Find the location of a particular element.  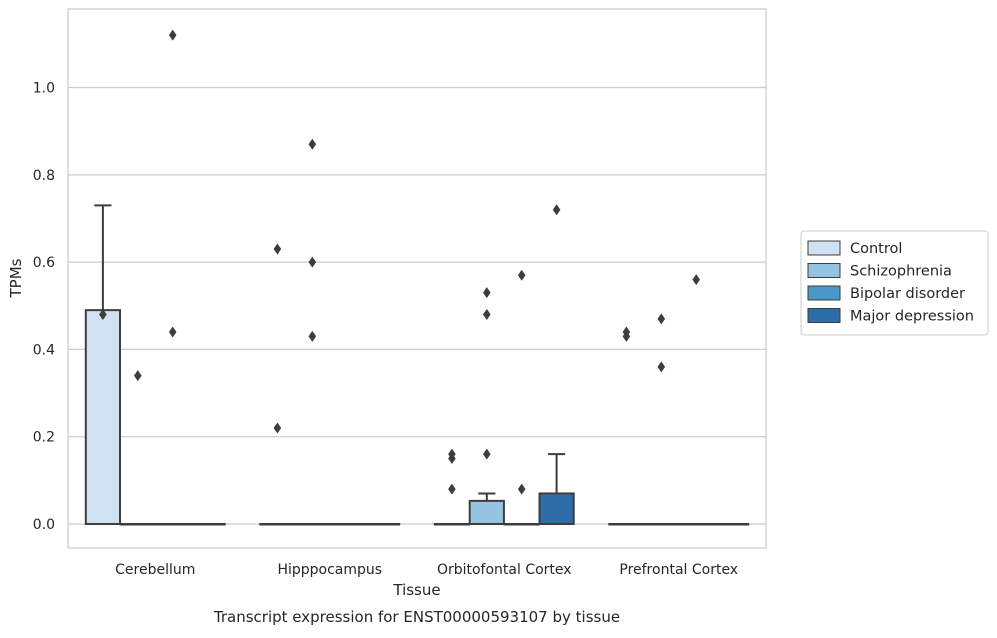

y-tick-label: 0.8 is located at coordinates (44, 176).